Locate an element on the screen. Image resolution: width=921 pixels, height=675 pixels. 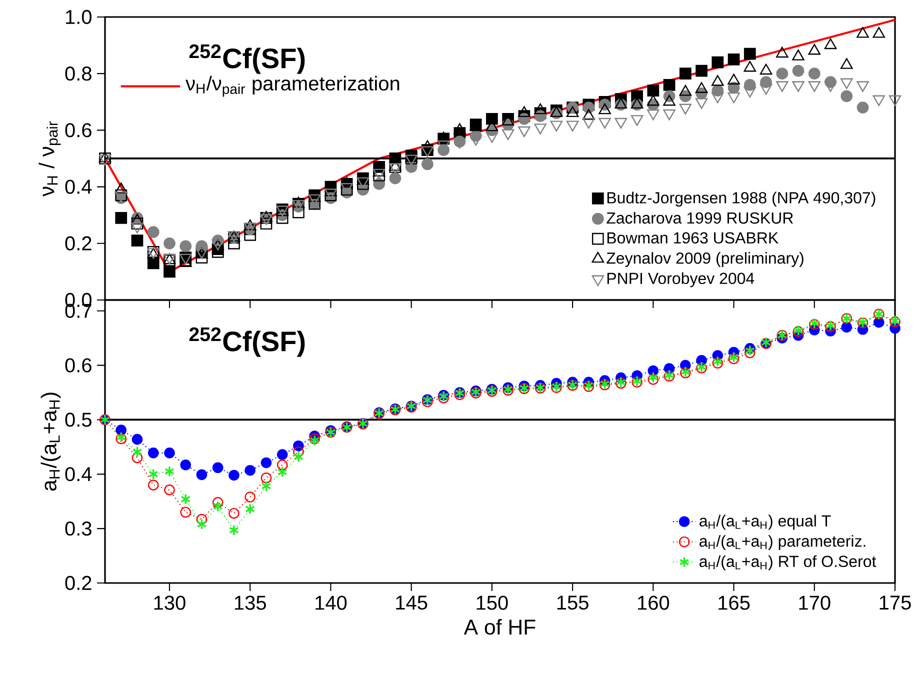
x-tick-label: 160 is located at coordinates (654, 603).